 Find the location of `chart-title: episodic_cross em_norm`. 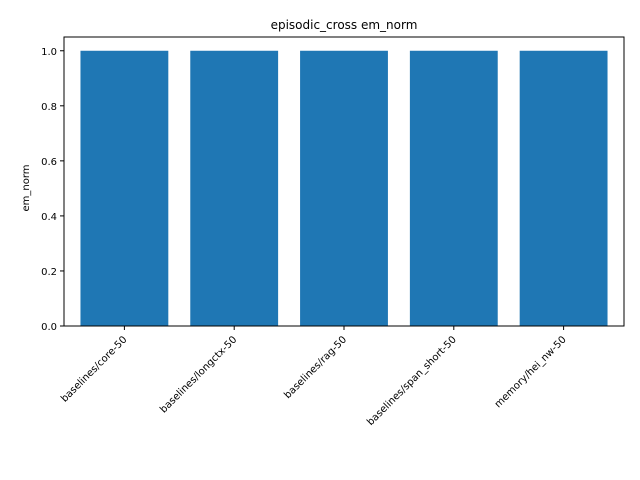

chart-title: episodic_cross em_norm is located at coordinates (344, 25).